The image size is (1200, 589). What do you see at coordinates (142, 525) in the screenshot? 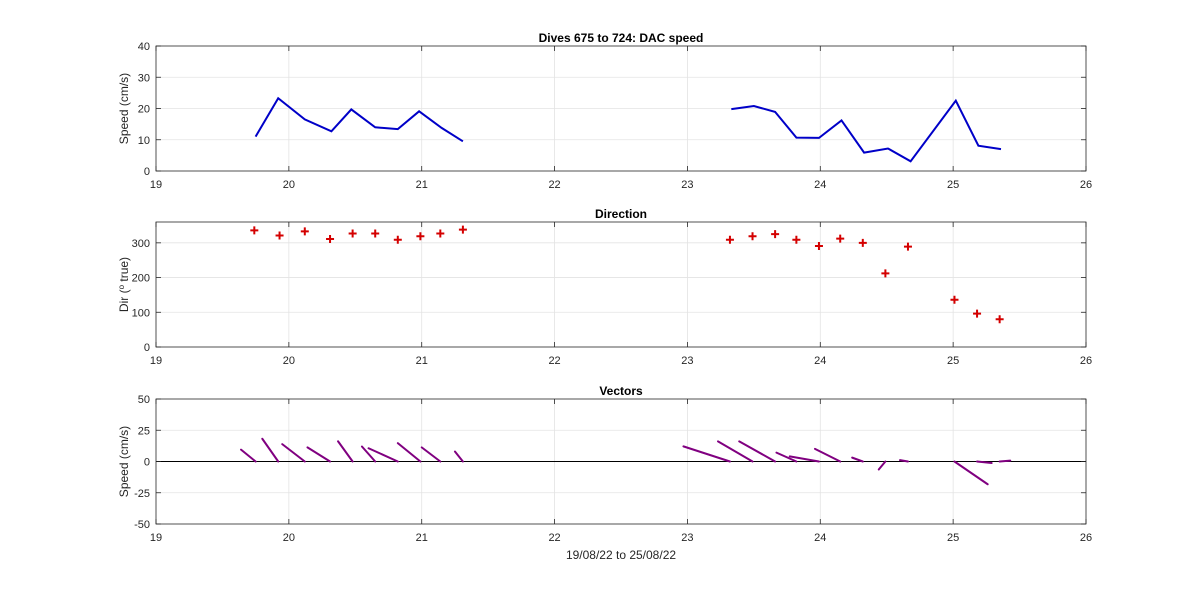
I see `vectors-y-tick-label: -50` at bounding box center [142, 525].